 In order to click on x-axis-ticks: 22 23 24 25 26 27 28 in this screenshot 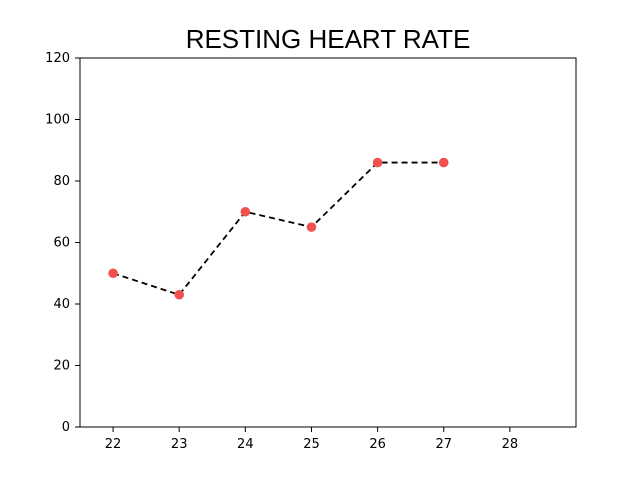, I will do `click(311, 439)`.